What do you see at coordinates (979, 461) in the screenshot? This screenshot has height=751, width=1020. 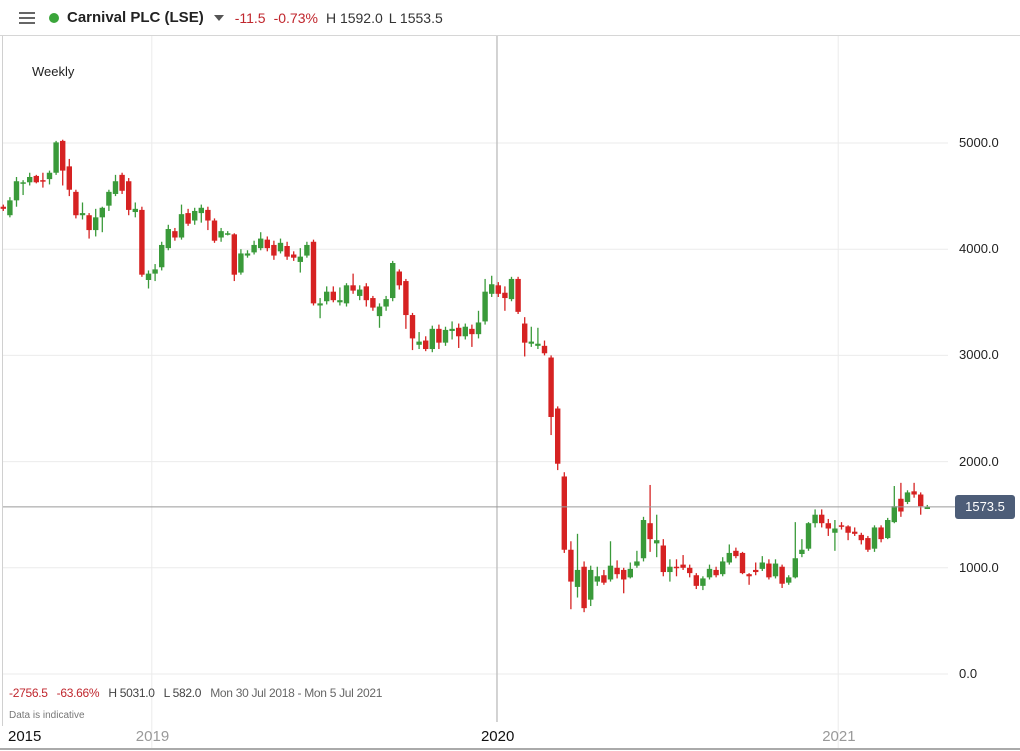 I see `y-axis-tick-label: 2000.0` at bounding box center [979, 461].